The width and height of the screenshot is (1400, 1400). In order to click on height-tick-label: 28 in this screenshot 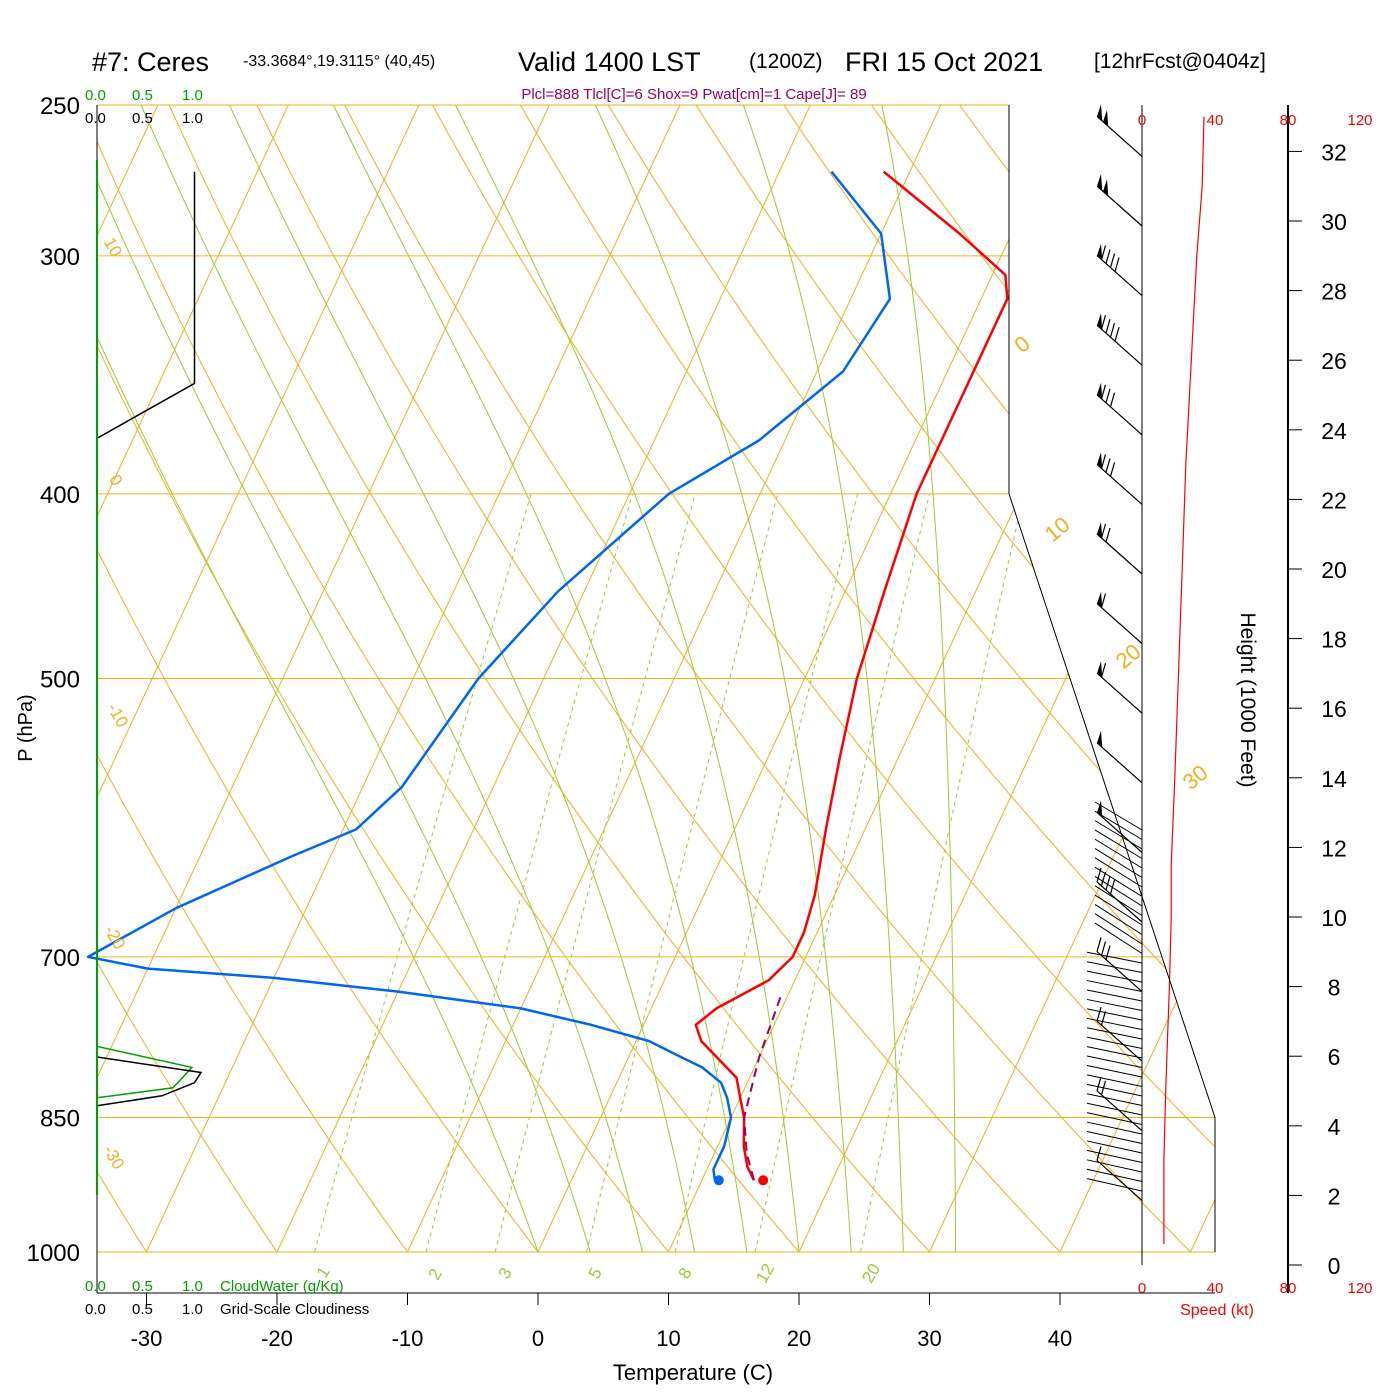, I will do `click(1334, 292)`.